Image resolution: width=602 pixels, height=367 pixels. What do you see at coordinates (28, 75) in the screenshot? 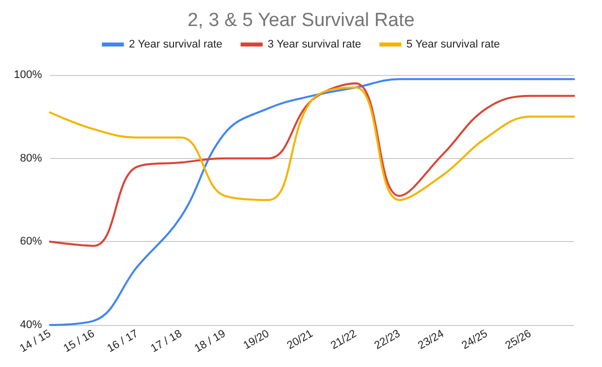
I see `y-tick-label: 100%` at bounding box center [28, 75].